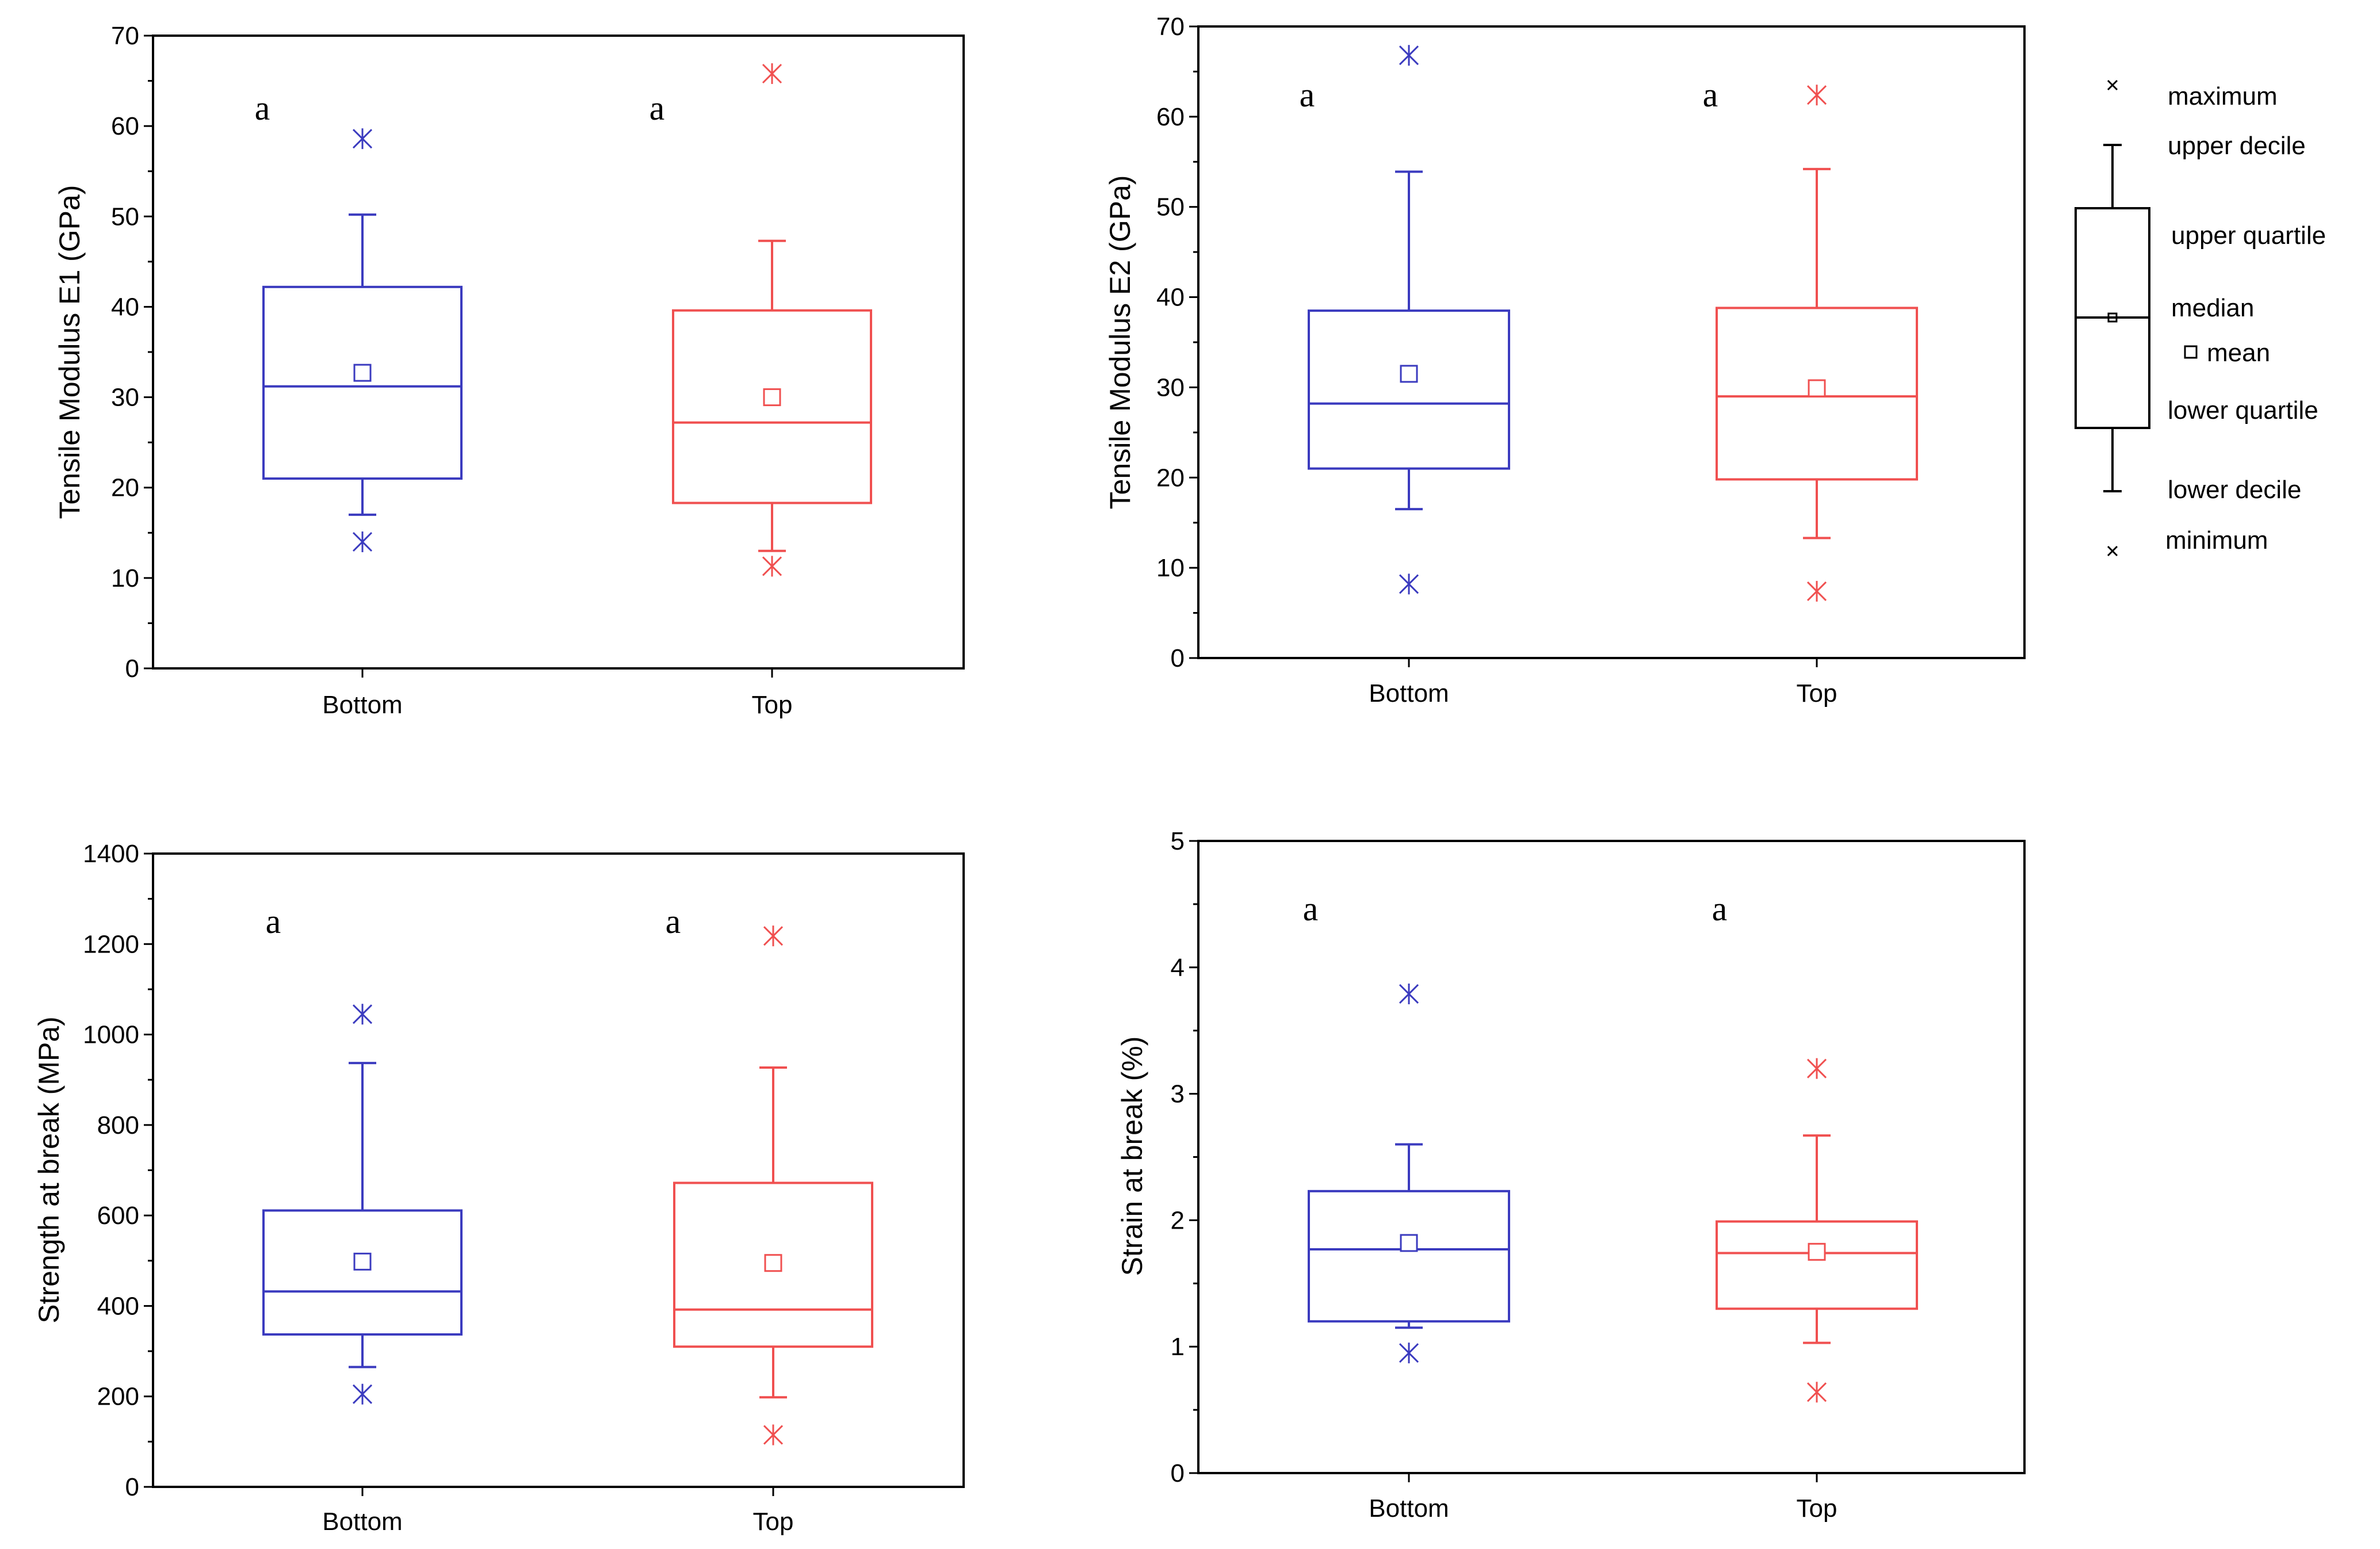 The height and width of the screenshot is (1549, 2380). Describe the element at coordinates (2235, 490) in the screenshot. I see `legend-label-lower-decile: lower decile` at that location.